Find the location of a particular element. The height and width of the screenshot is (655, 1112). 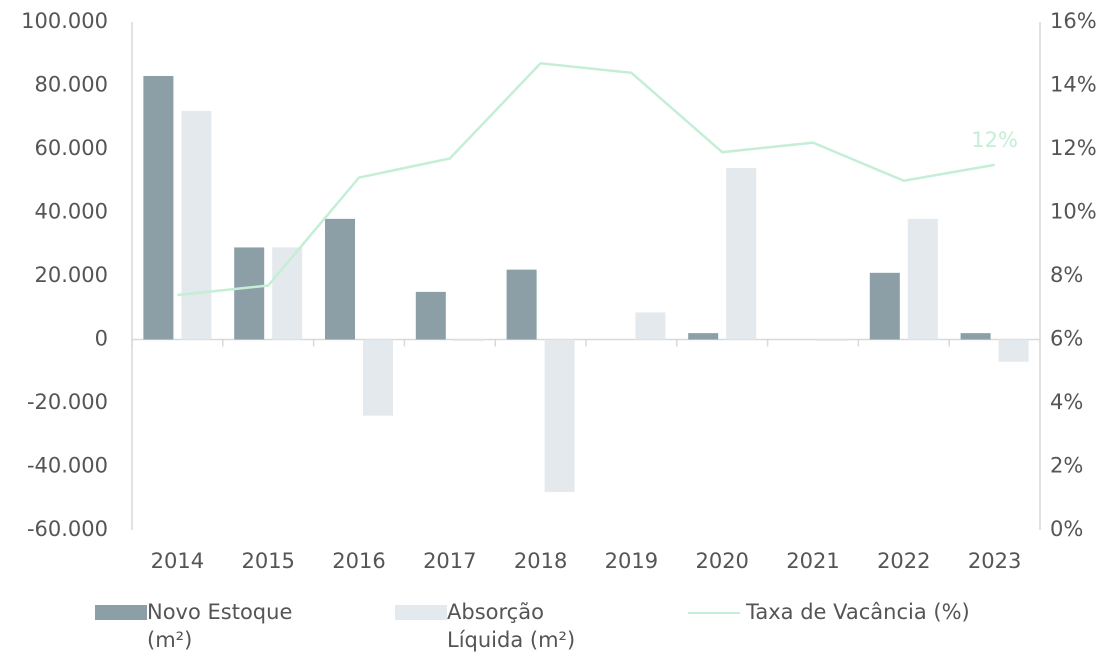

y-tick-label: 80.000 is located at coordinates (71, 85).